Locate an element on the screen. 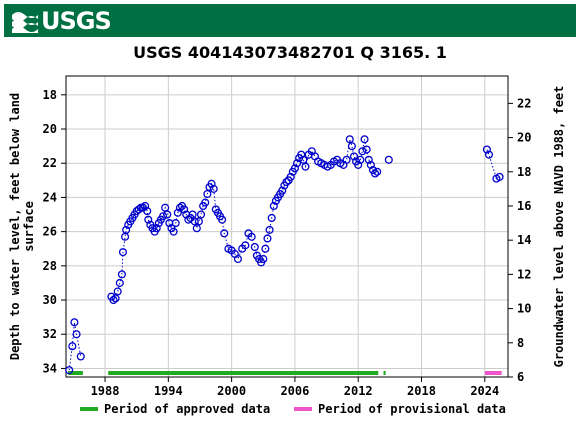  x-tick-label: 1994 is located at coordinates (168, 391).